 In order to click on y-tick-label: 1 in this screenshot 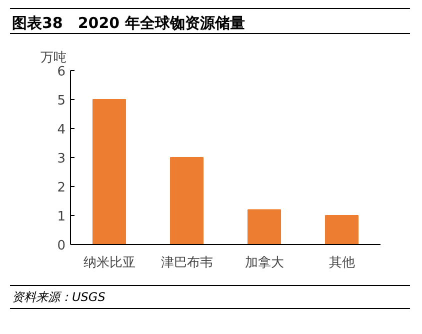, I will do `click(61, 217)`.